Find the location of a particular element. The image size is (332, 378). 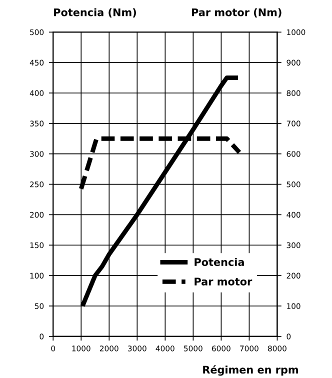

y2-axis-title: Par motor (Nm) is located at coordinates (237, 13).